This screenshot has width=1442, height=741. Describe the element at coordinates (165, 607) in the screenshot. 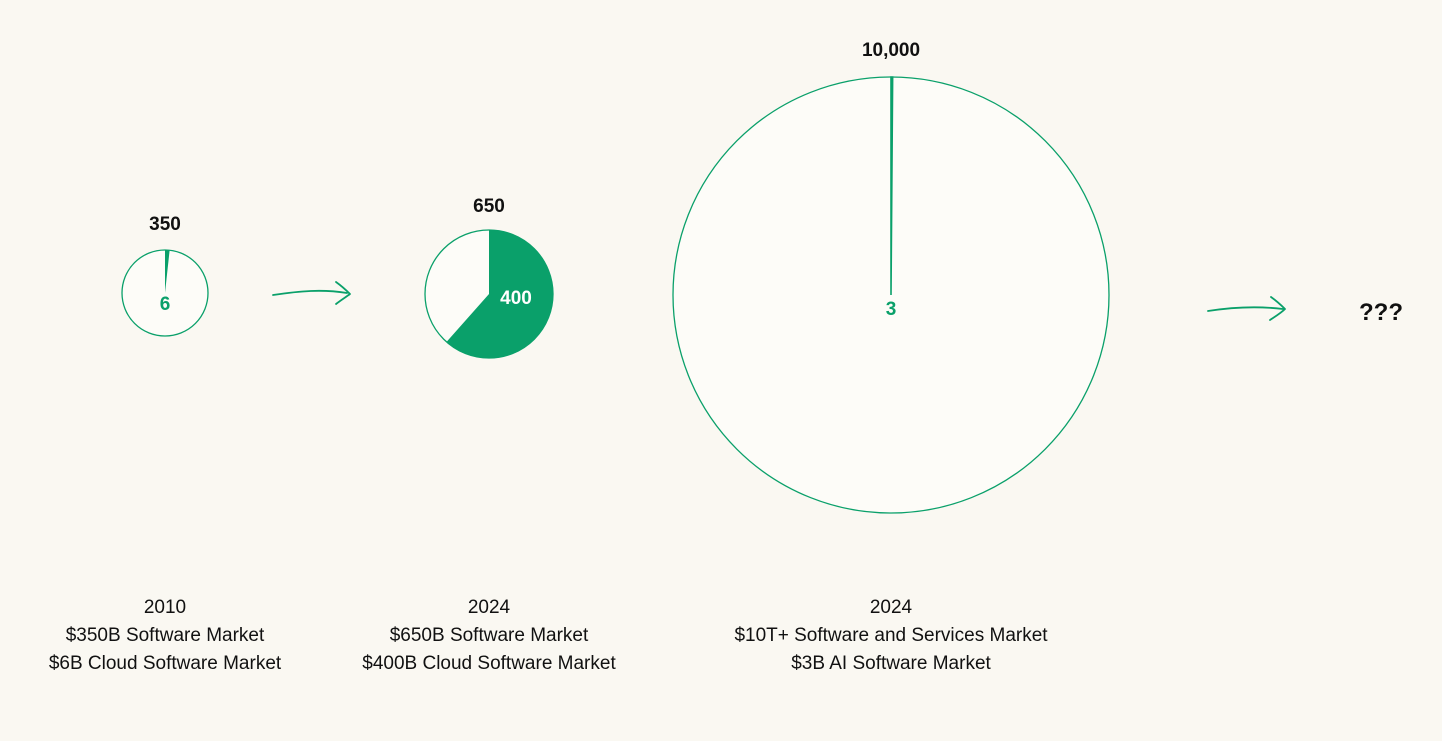

I see `caption-2010-year: 2010` at that location.